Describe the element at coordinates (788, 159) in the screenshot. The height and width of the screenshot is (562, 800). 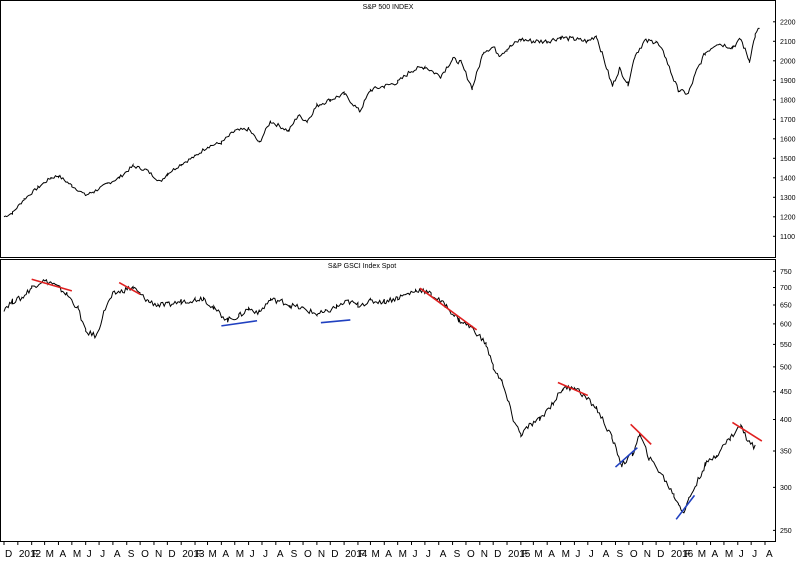
I see `y-tick-label: 1500` at that location.